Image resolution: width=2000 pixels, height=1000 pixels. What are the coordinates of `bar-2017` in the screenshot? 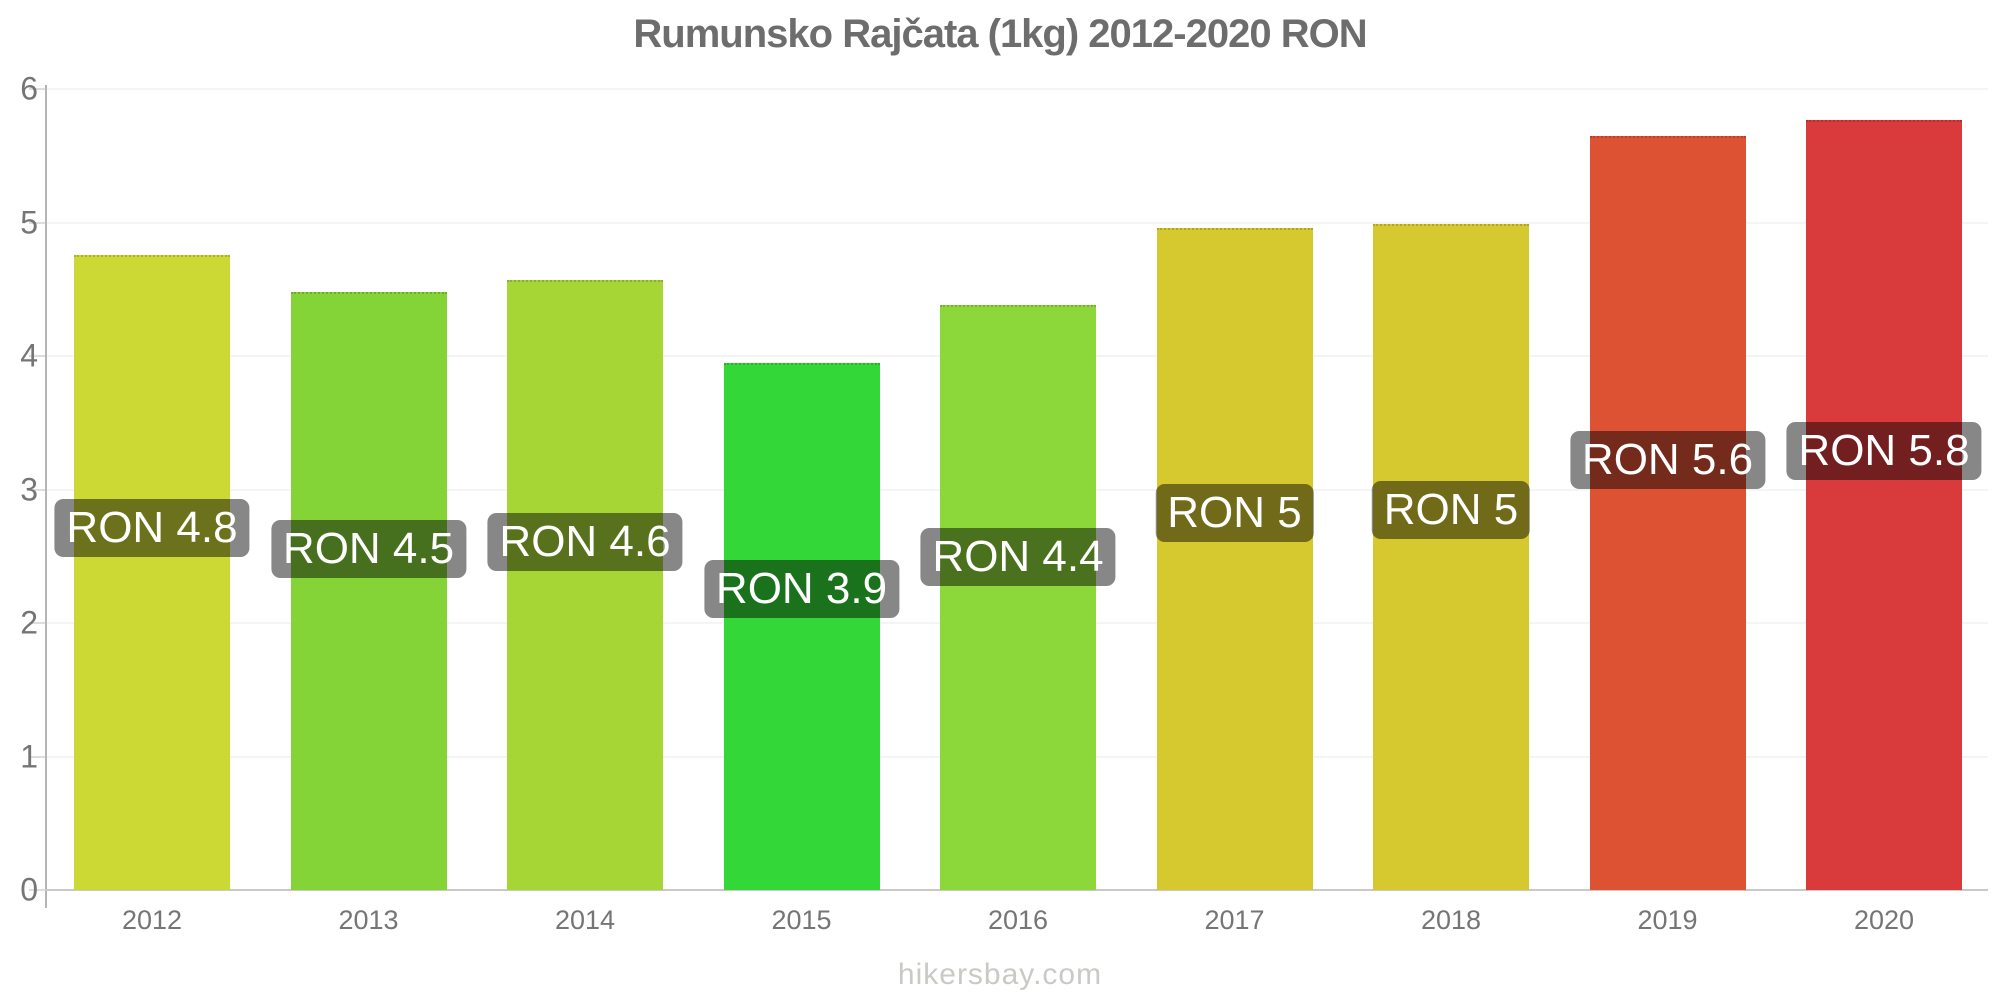 It's located at (1234, 558).